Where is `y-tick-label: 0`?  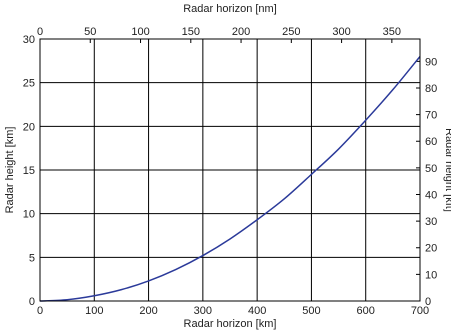 y-tick-label: 0 is located at coordinates (32, 302).